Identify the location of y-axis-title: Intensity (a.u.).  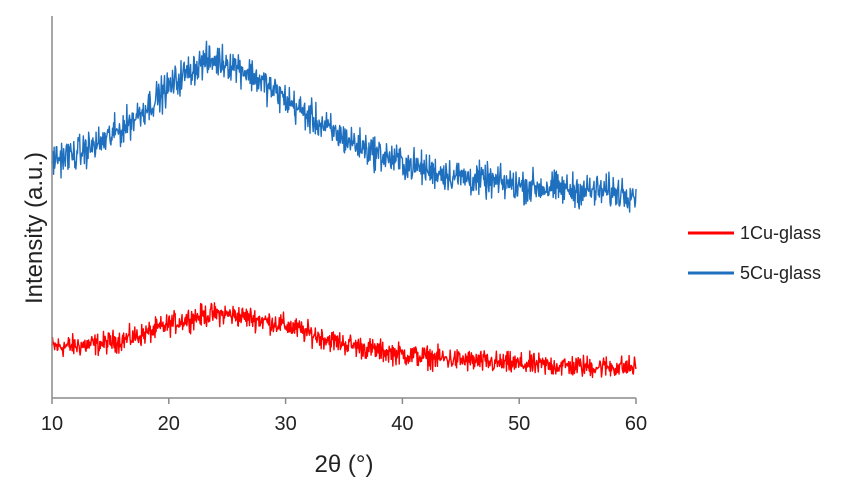
(34, 228).